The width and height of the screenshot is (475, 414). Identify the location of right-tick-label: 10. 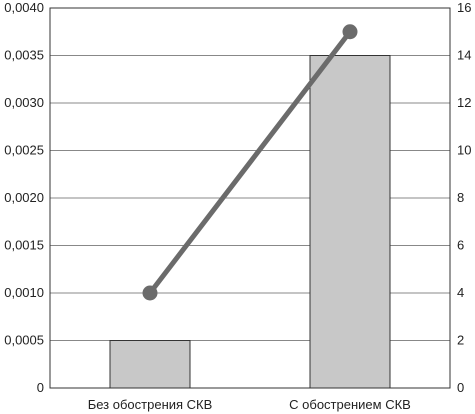
(464, 150).